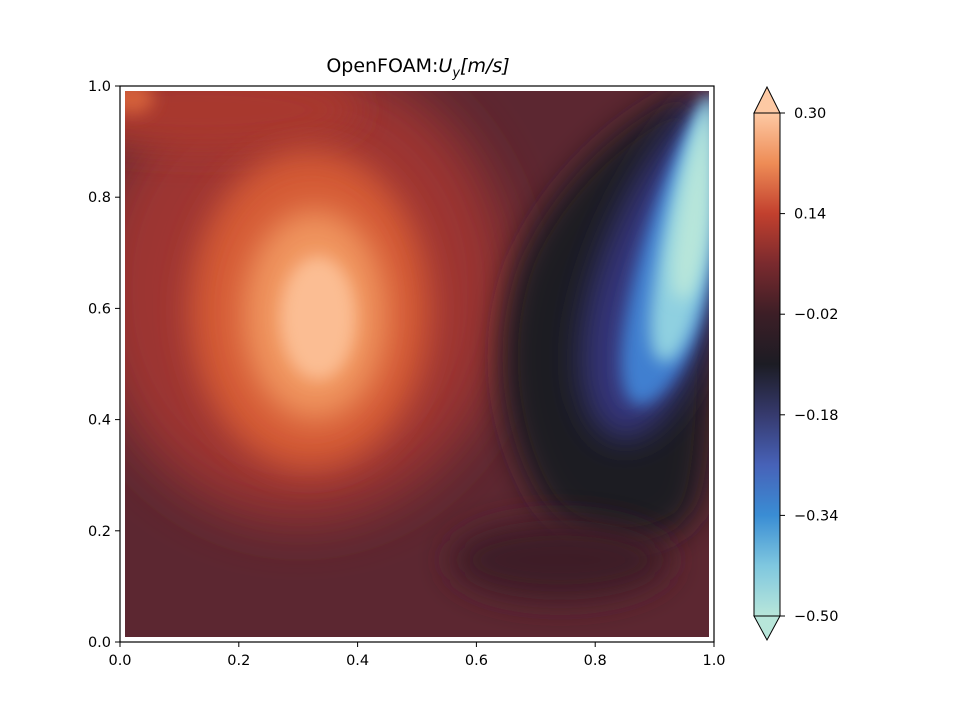  Describe the element at coordinates (809, 365) in the screenshot. I see `colorbar-ticks: 0.30 0.14 −0.02 −0.18 −0.34 −0.50` at that location.